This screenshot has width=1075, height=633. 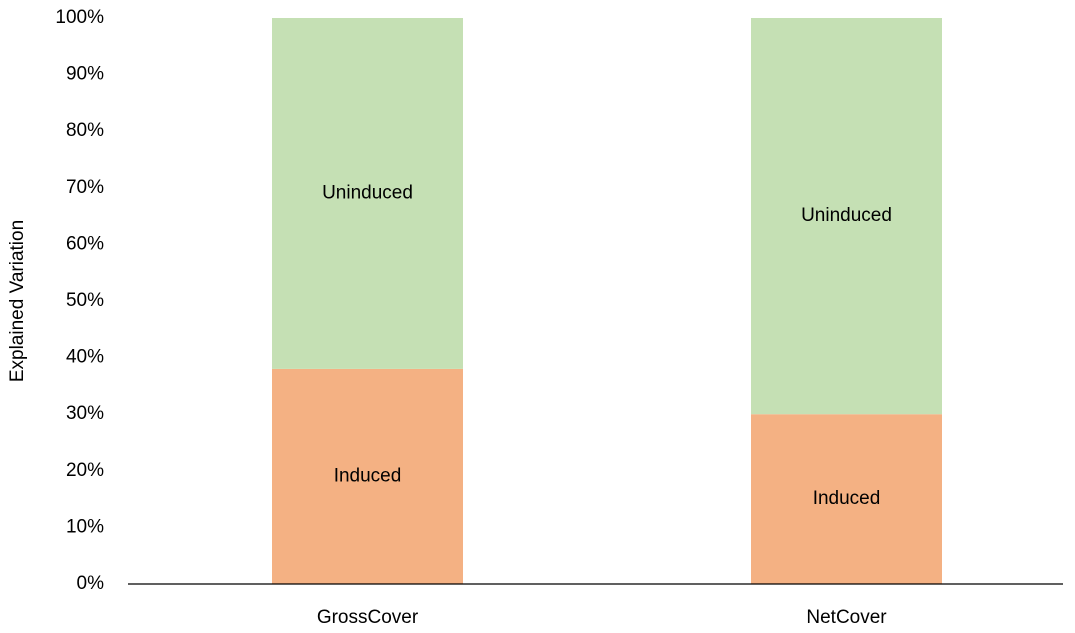 I want to click on y-tick-label: 20%, so click(x=85, y=470).